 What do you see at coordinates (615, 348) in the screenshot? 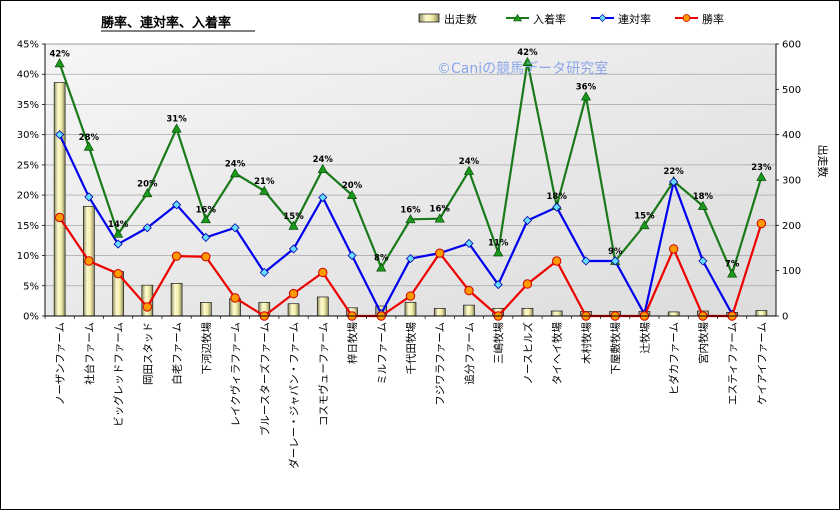
I see `category-label: 下屋敷牧場` at bounding box center [615, 348].